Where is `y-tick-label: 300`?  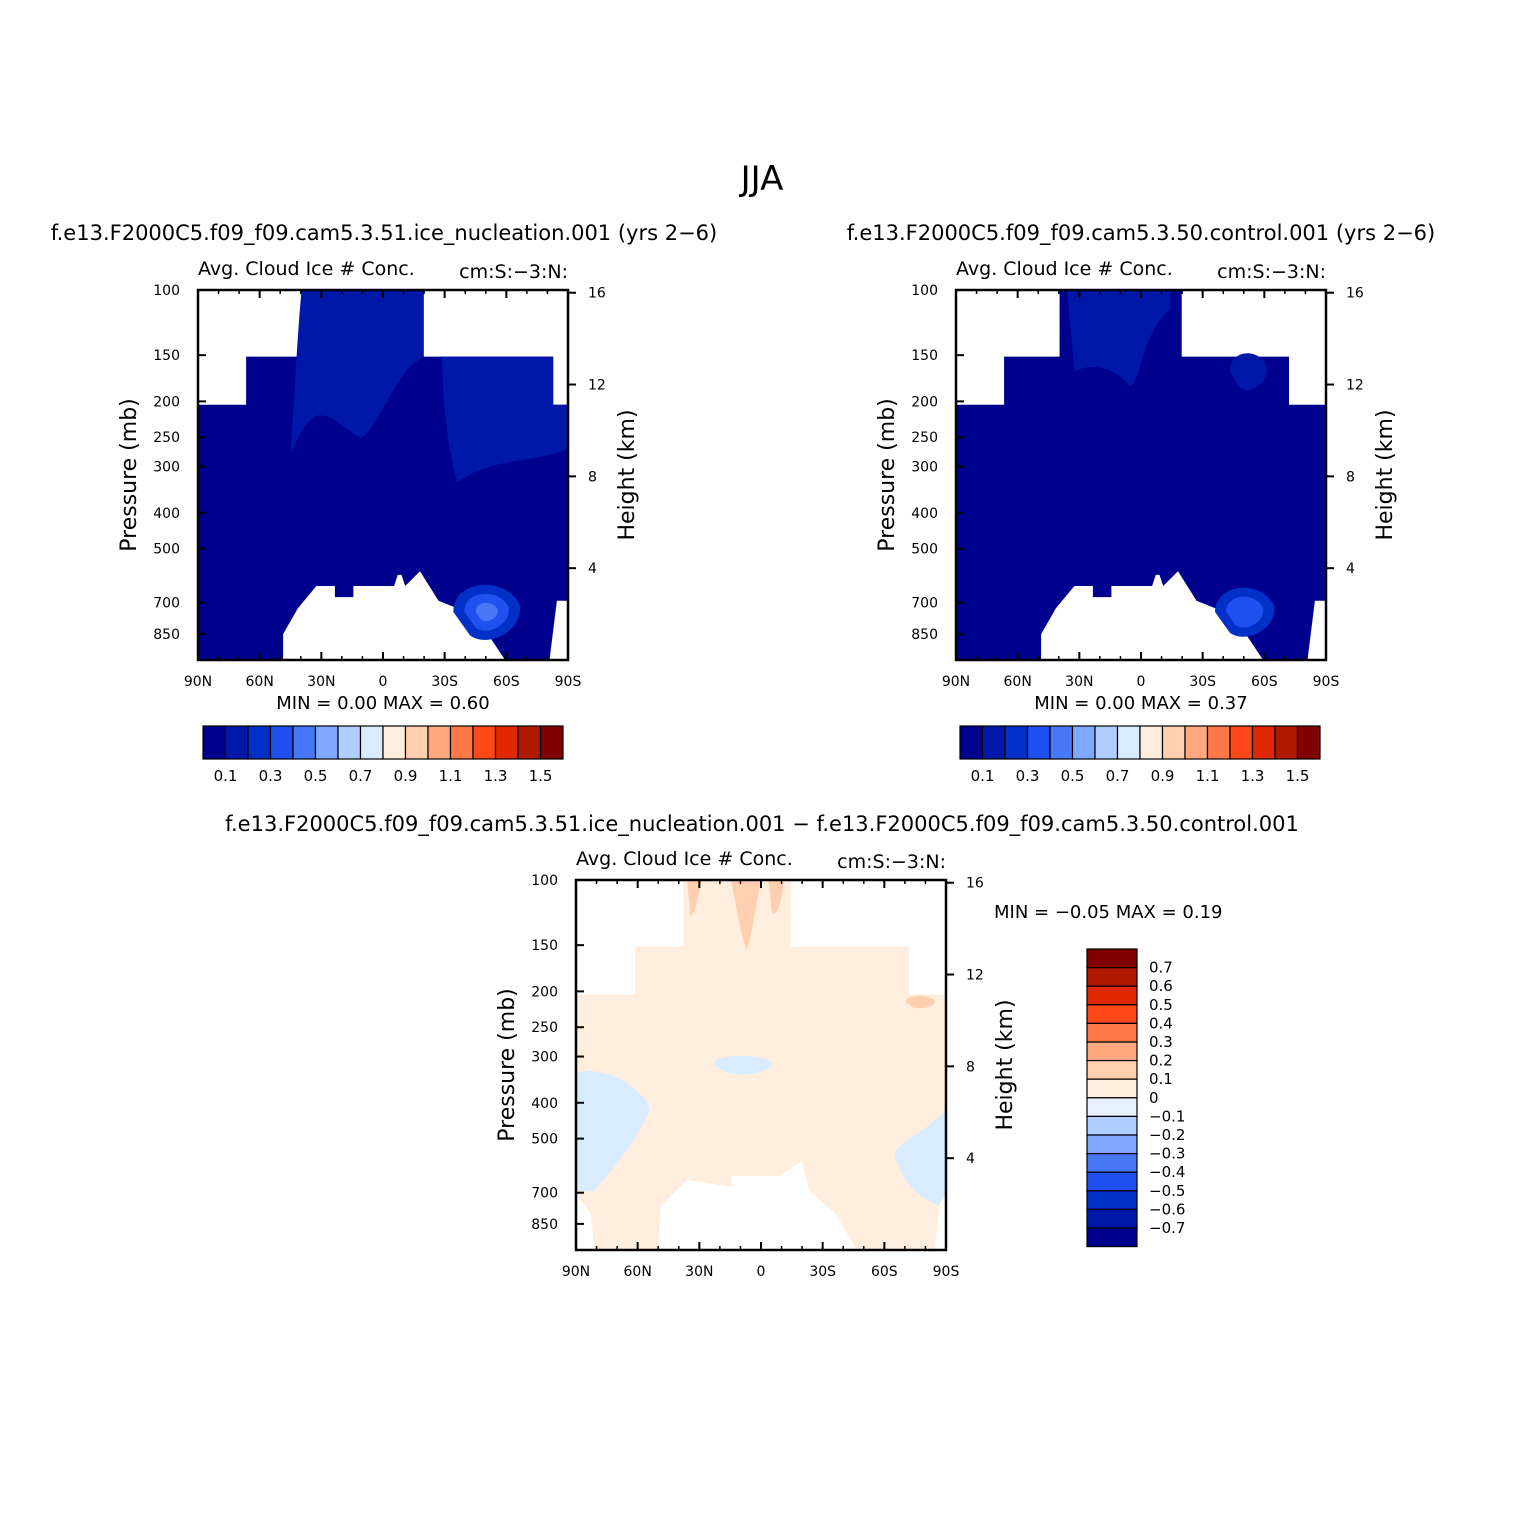 y-tick-label: 300 is located at coordinates (924, 468).